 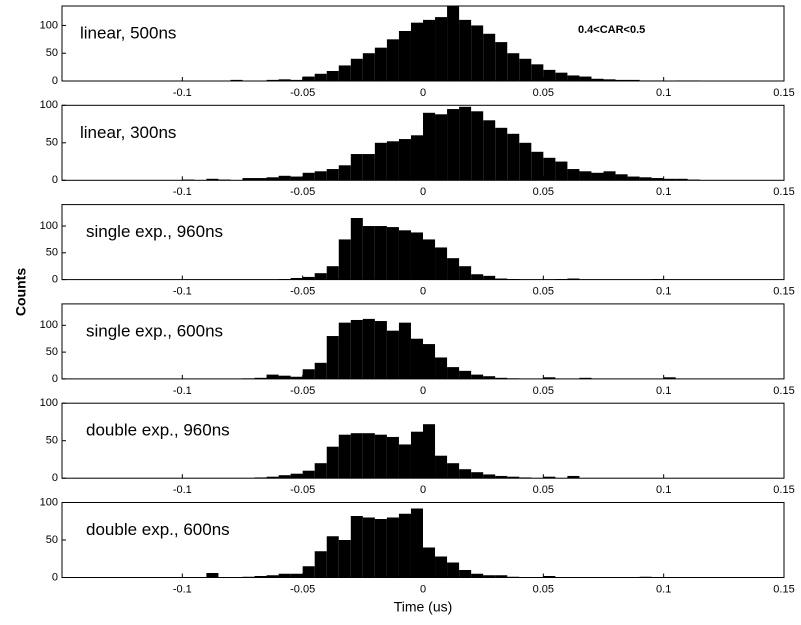 I want to click on x-tick-label: -0.1, so click(x=182, y=93).